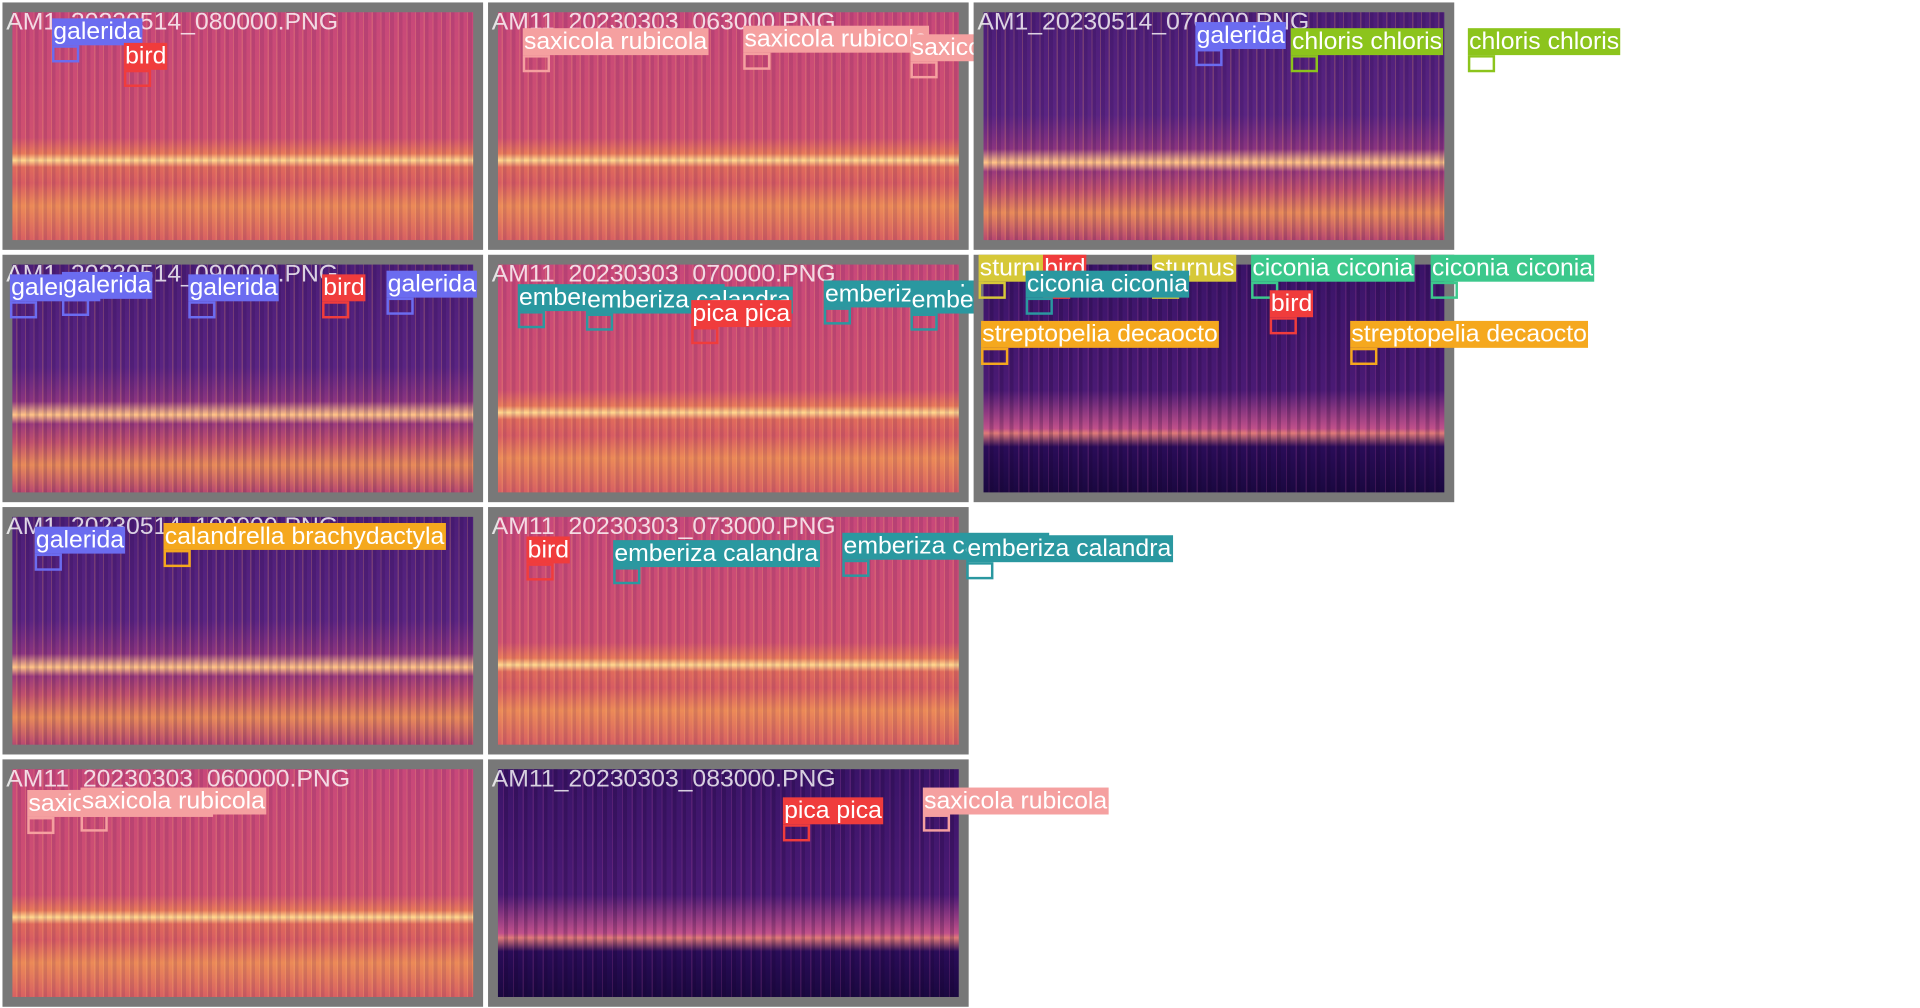  What do you see at coordinates (663, 527) in the screenshot?
I see `tile-title: AM11_20230303_073000.PNG` at bounding box center [663, 527].